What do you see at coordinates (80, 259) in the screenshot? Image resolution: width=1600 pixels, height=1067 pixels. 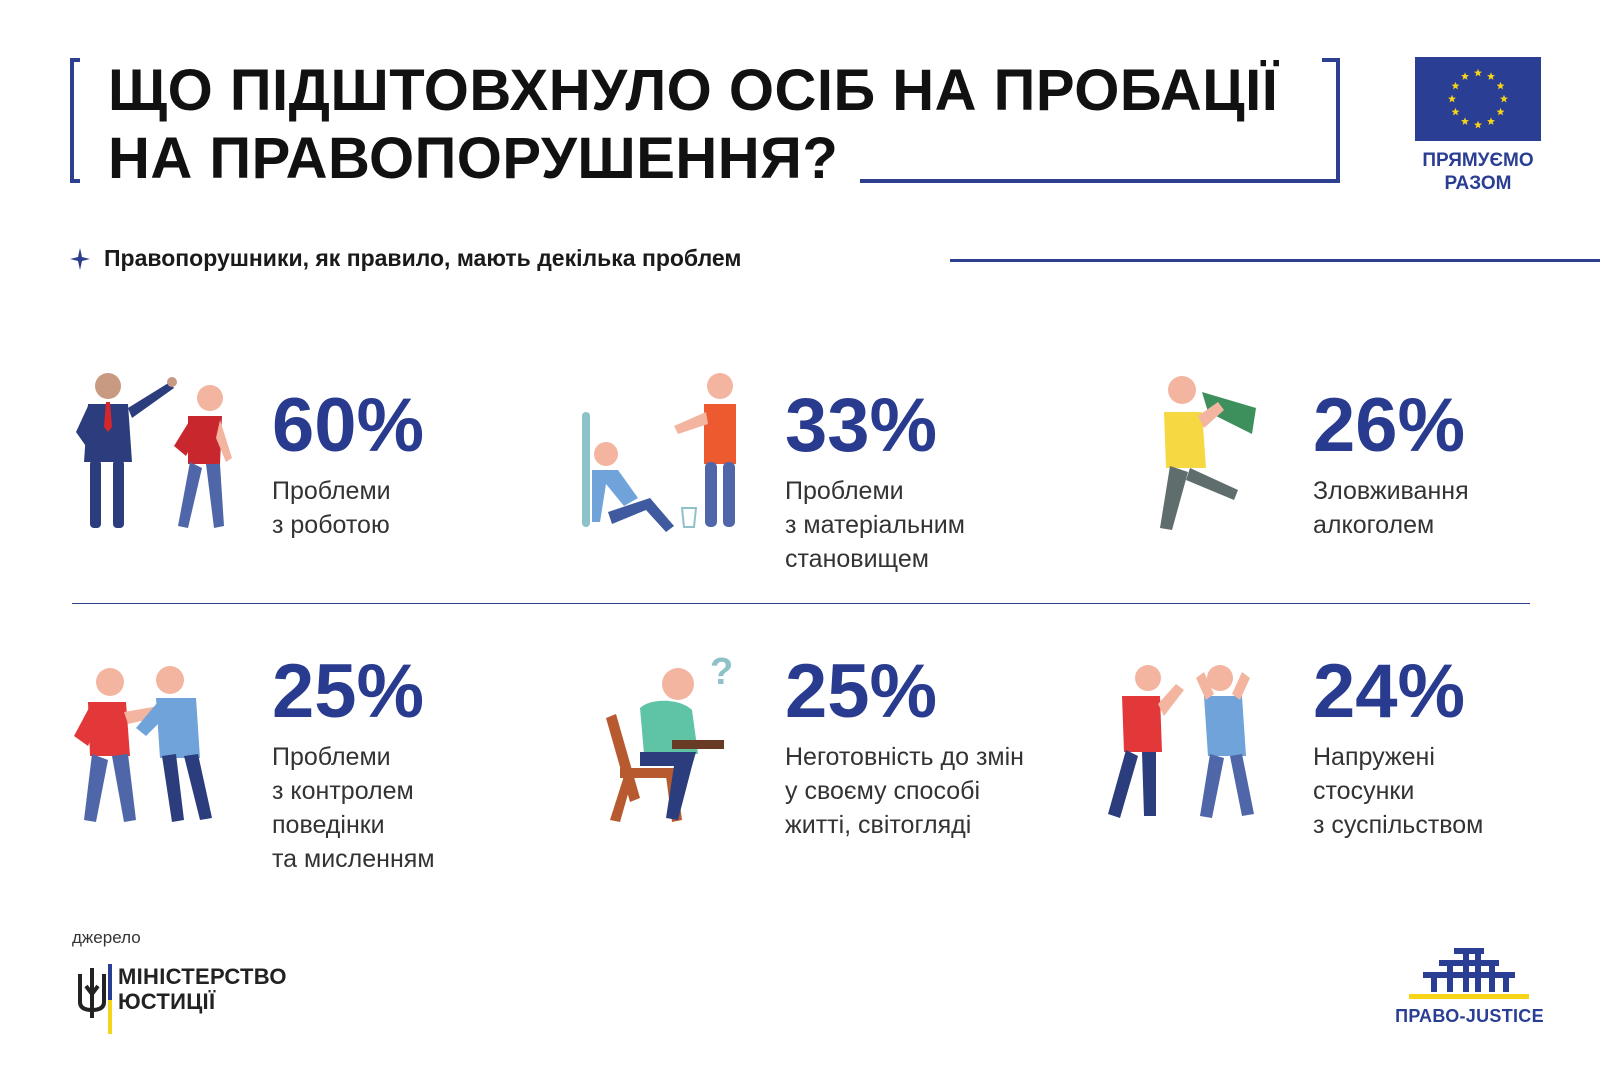 I see `sparkle-icon` at bounding box center [80, 259].